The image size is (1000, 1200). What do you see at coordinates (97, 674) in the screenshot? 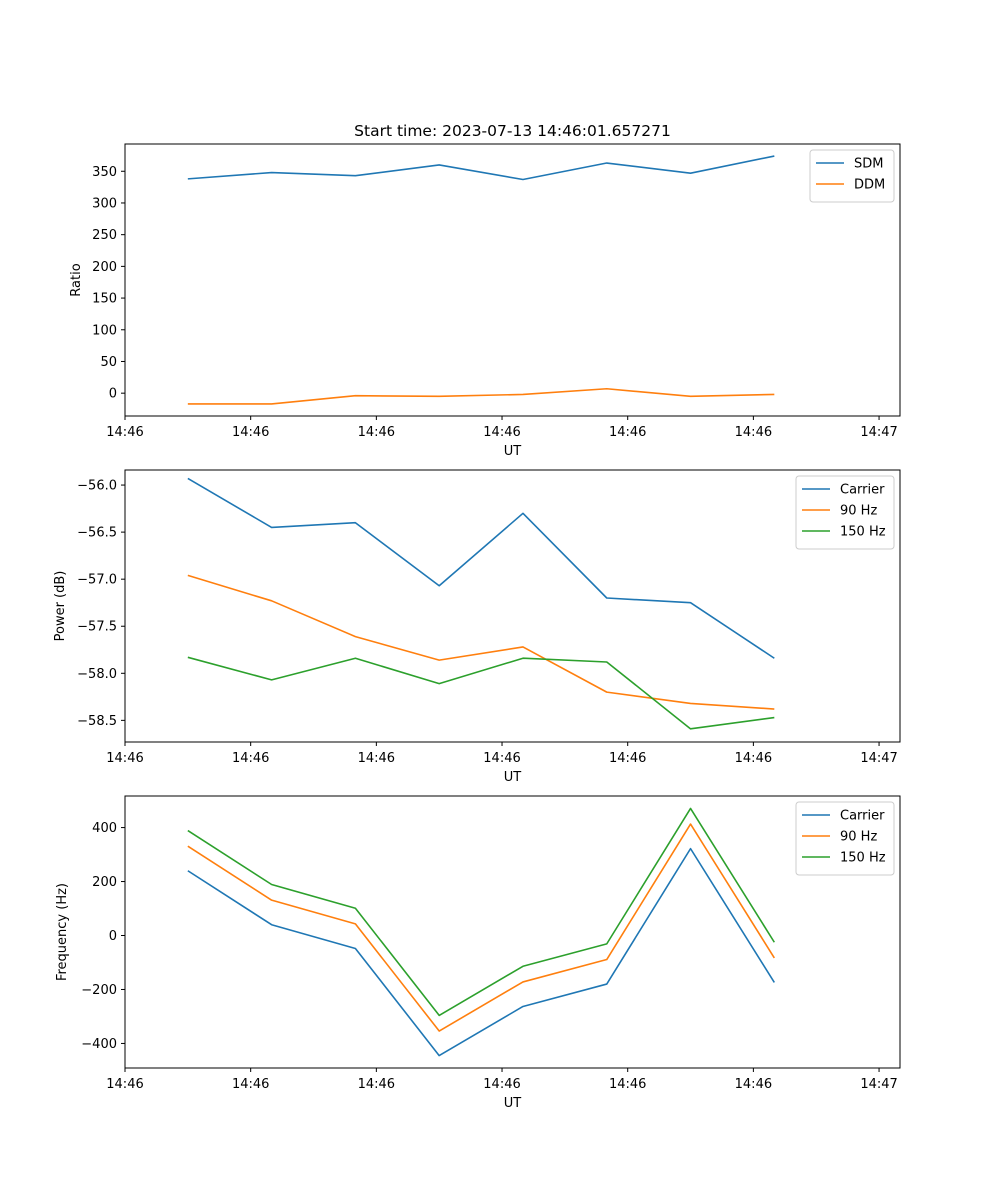
I see `y-tick-label: −58.0` at bounding box center [97, 674].